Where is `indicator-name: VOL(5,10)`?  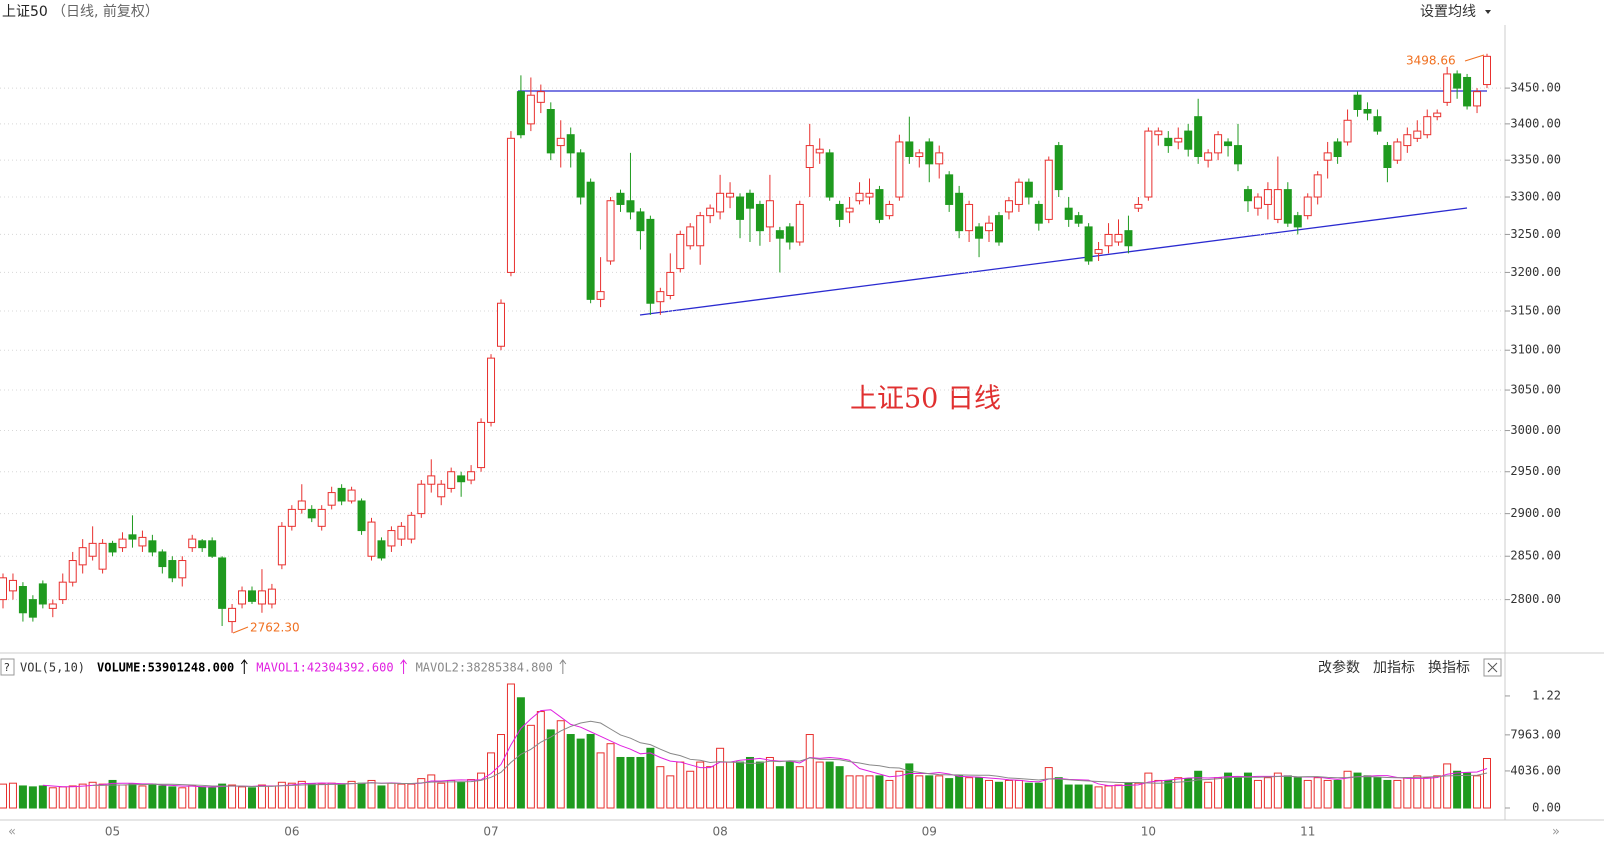
indicator-name: VOL(5,10) is located at coordinates (52, 668).